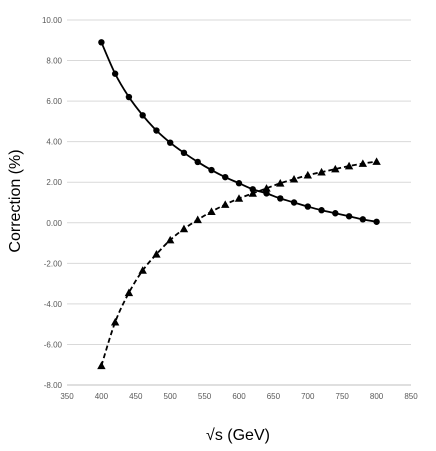  What do you see at coordinates (52, 20) in the screenshot?
I see `y-tick-label: 10.00` at bounding box center [52, 20].